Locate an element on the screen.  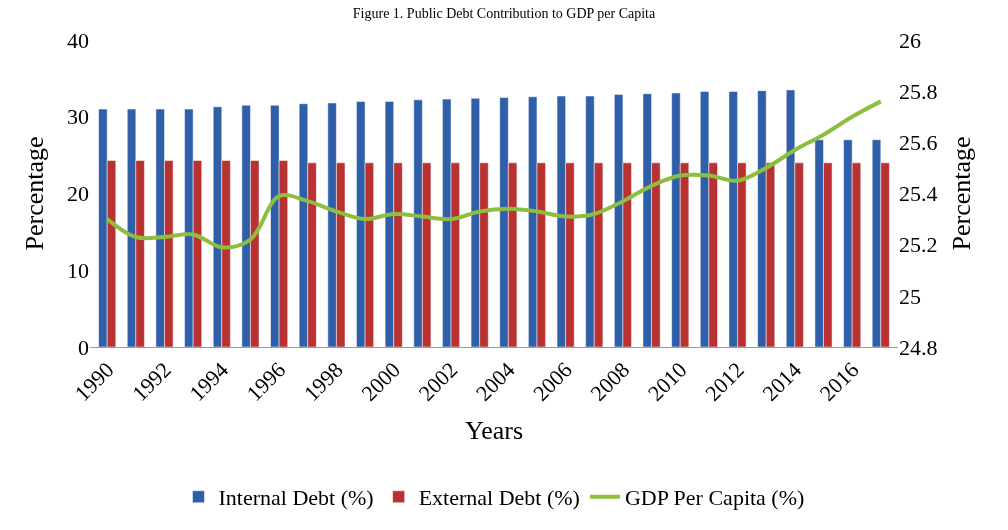
y2-tick-label: 25.4 is located at coordinates (918, 194).